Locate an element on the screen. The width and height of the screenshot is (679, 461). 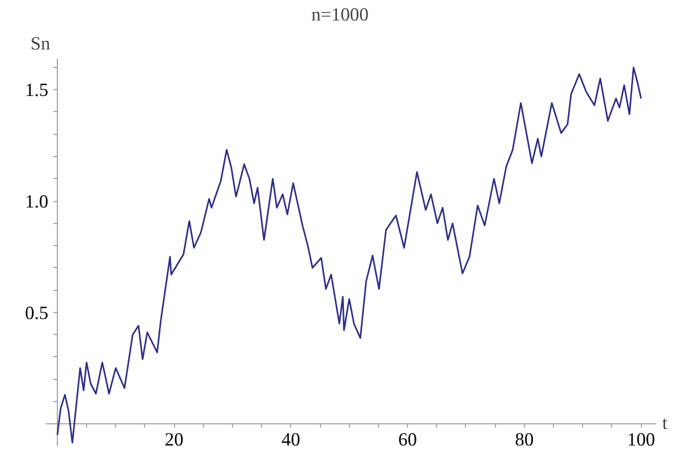
y-tick-label: 1.5 is located at coordinates (36, 91).